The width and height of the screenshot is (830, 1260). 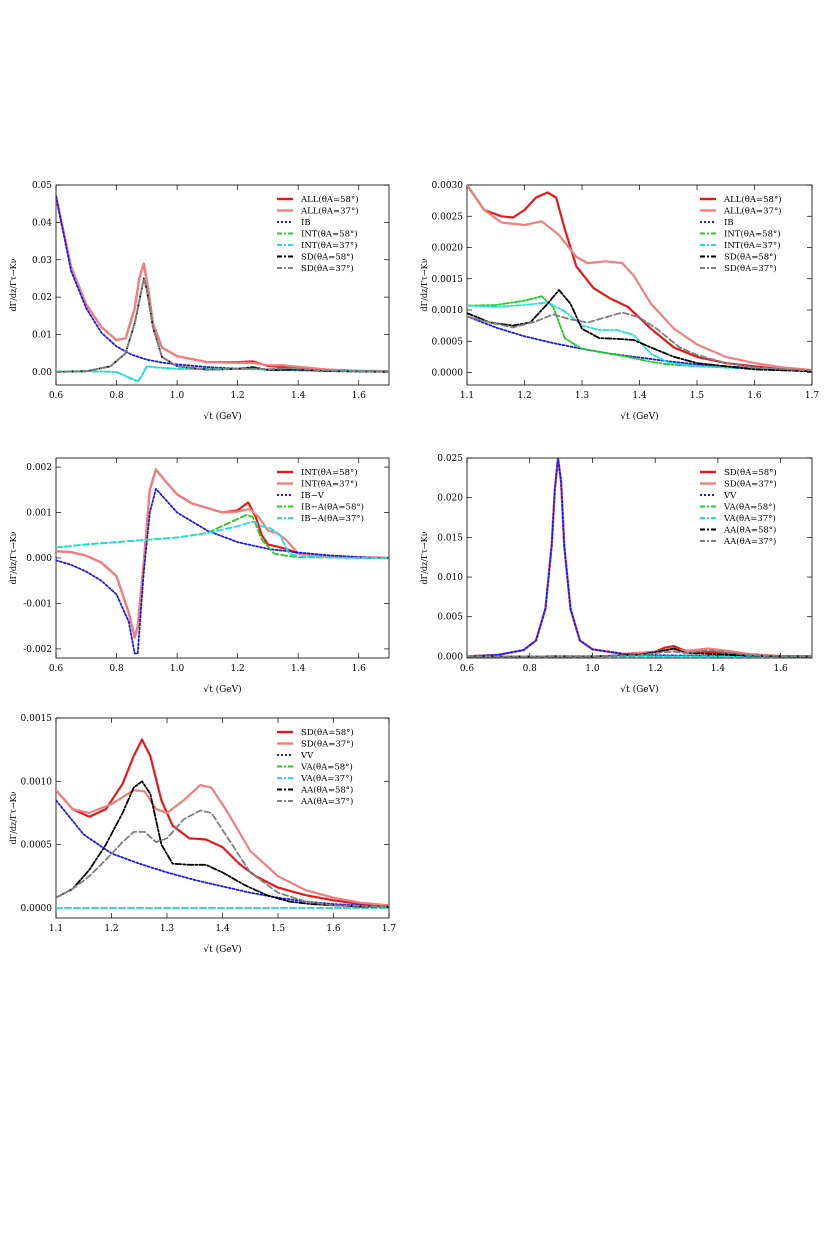 I want to click on y-tick-label: 0.0010, so click(x=448, y=311).